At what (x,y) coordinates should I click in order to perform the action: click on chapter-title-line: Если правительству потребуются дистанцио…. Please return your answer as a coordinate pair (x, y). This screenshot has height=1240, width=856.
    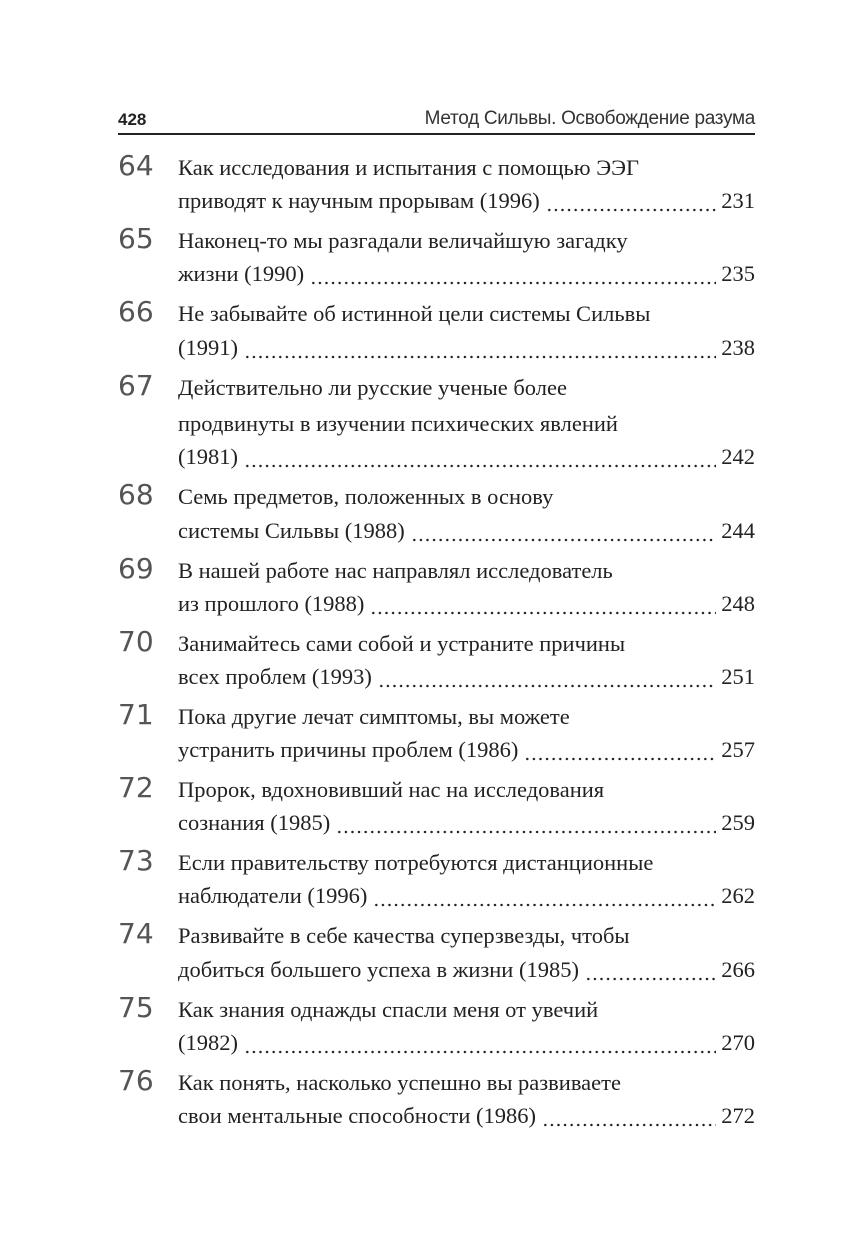
    Looking at the image, I should click on (416, 863).